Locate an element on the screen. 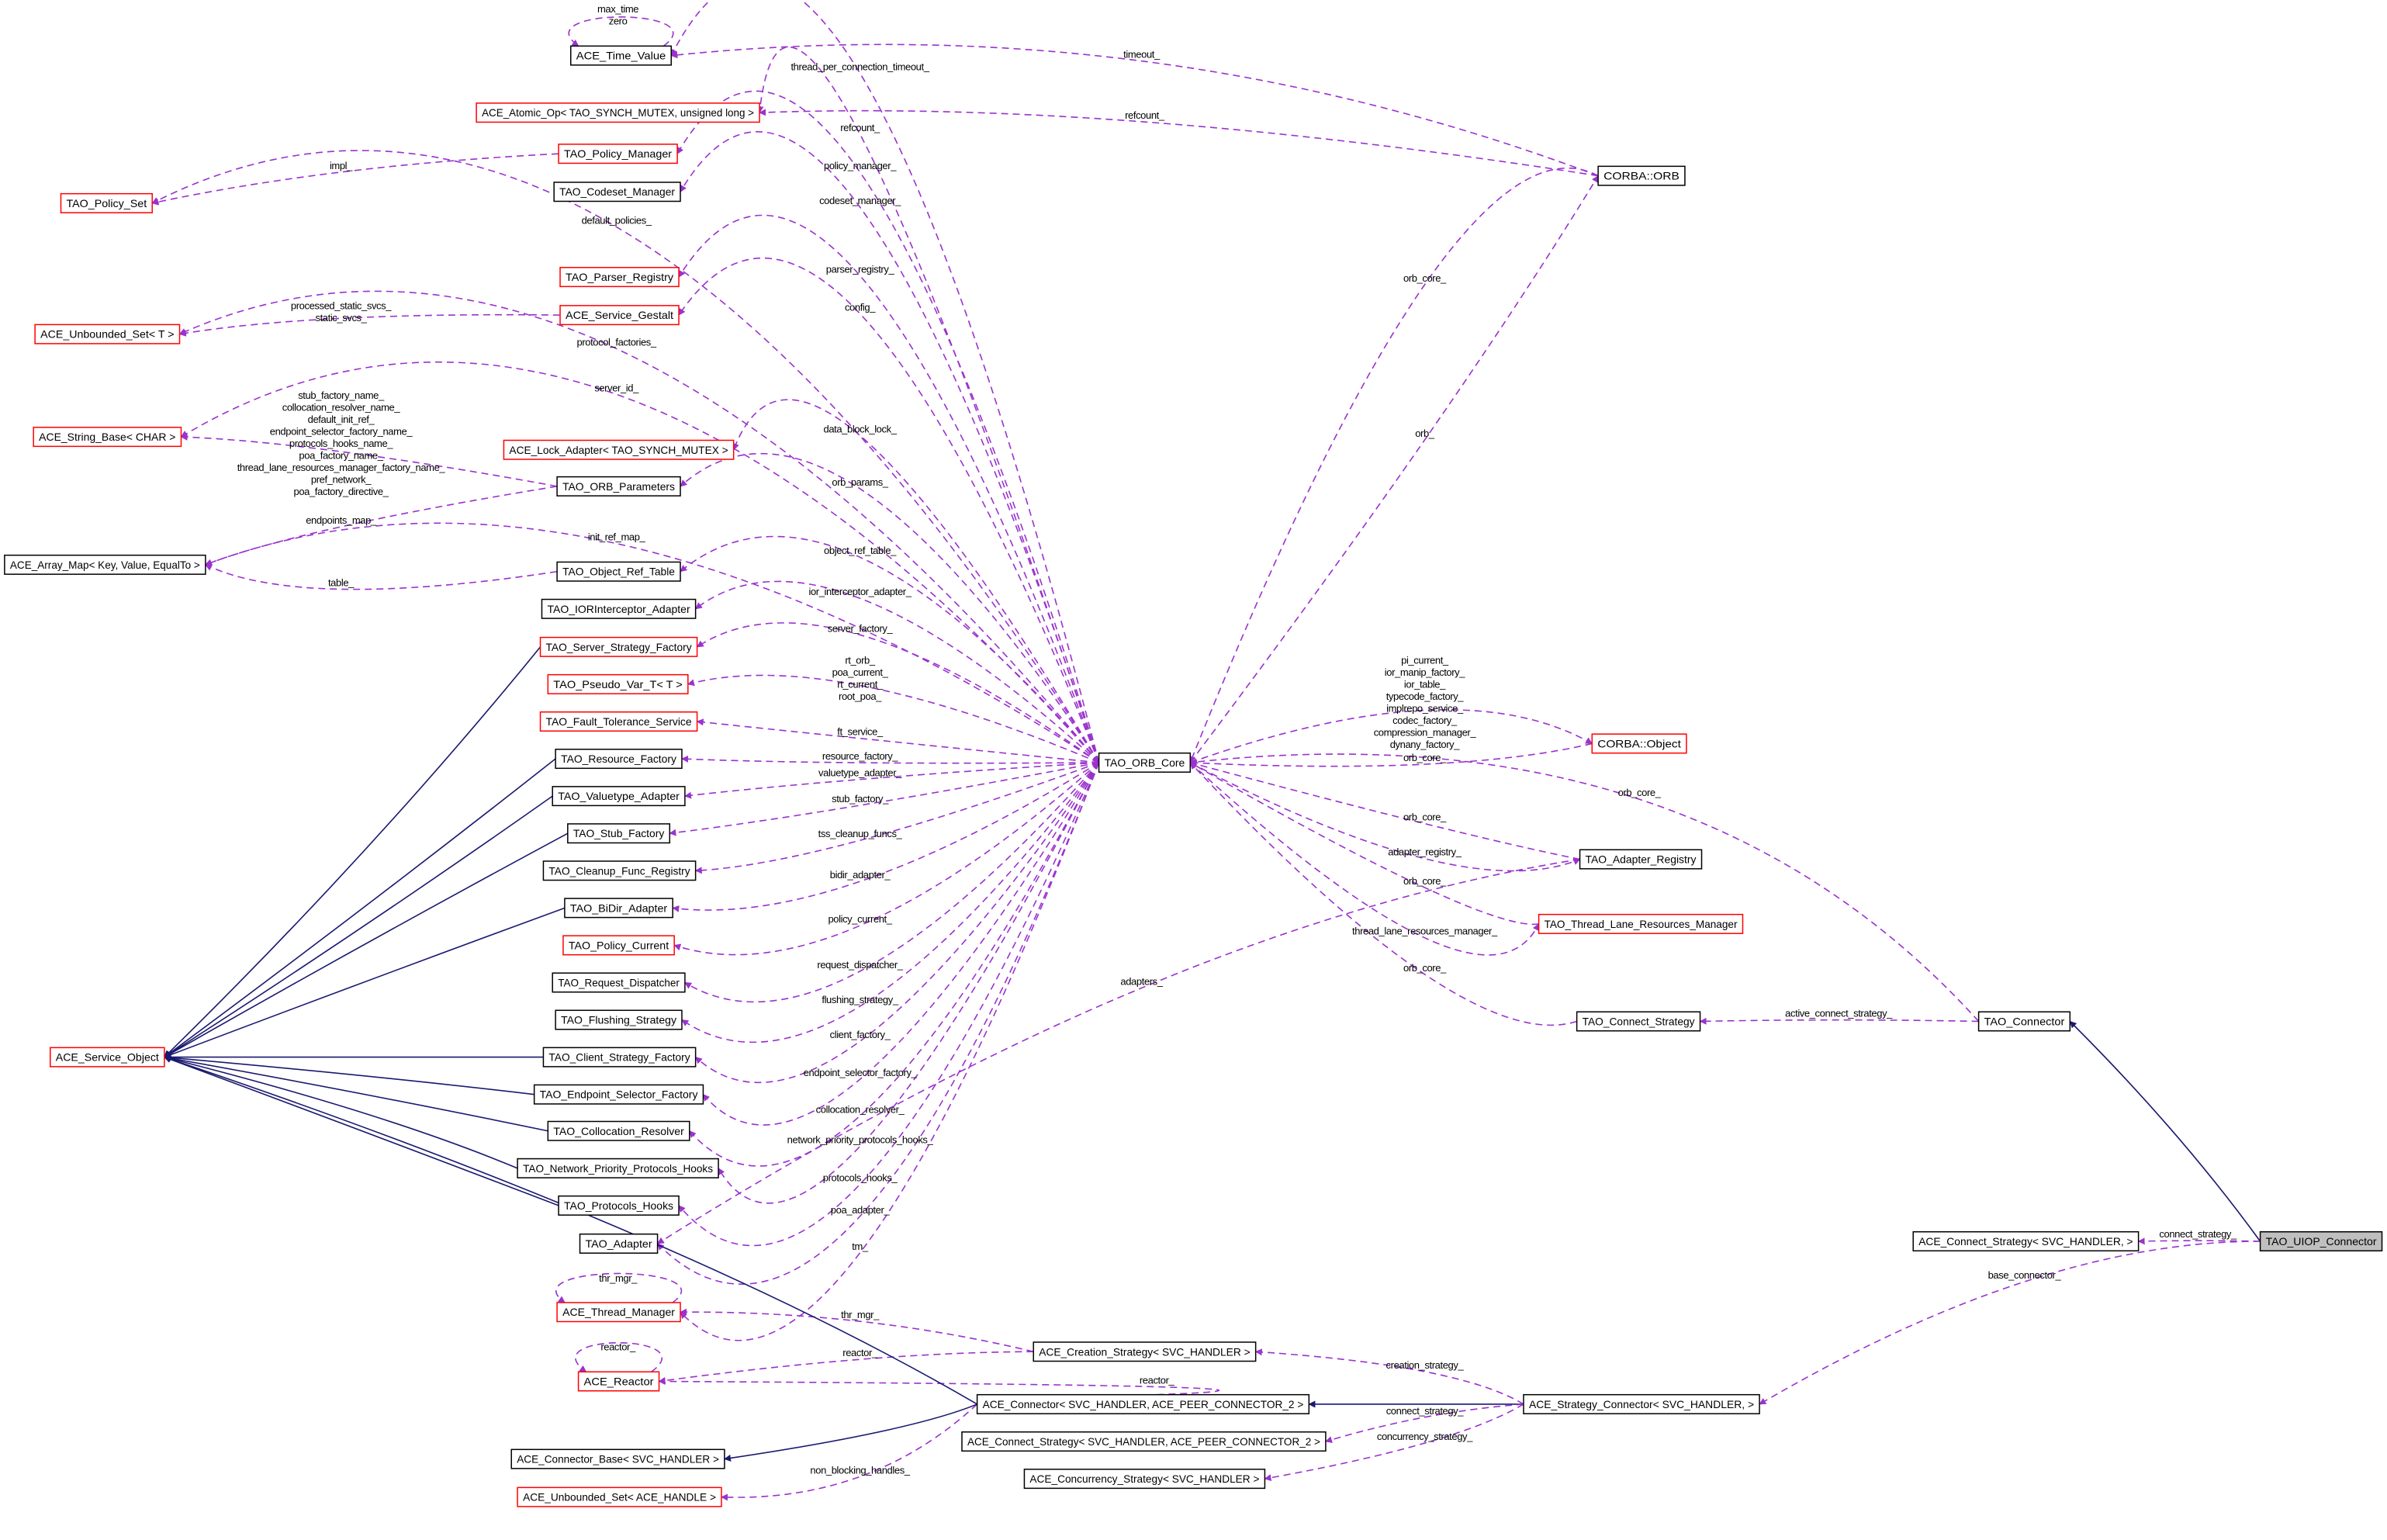  class-node-cleanup-registry: TAO_Cleanup_Func_Registry is located at coordinates (620, 870).